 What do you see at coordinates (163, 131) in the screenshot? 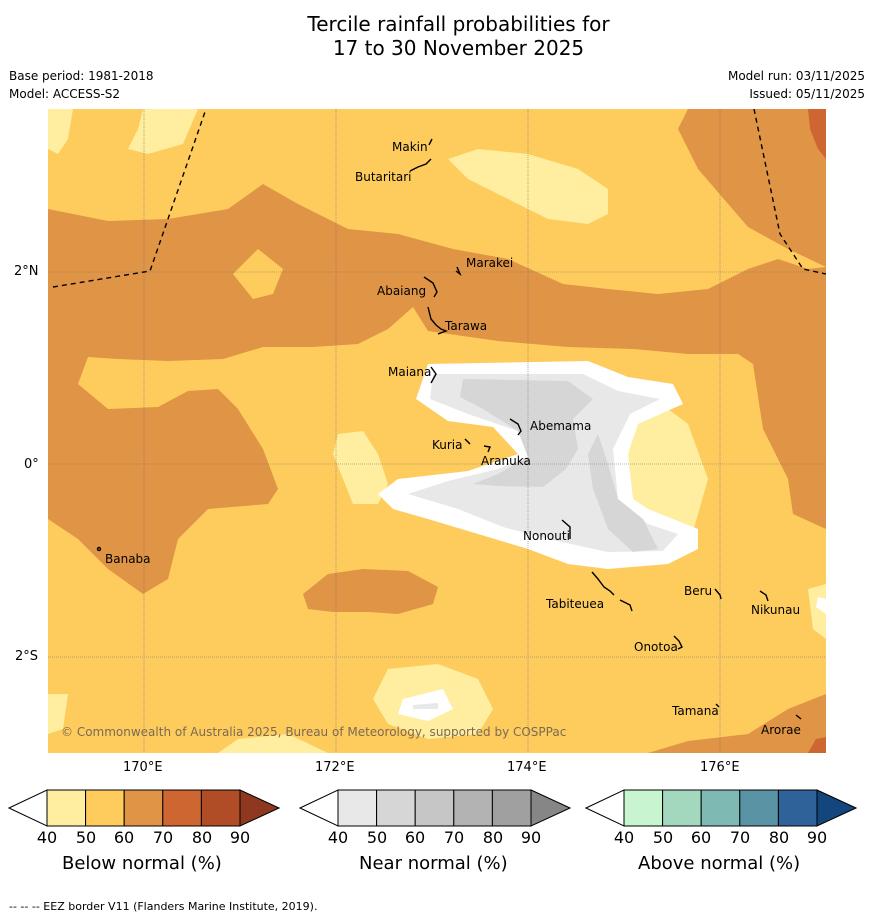
I see `region-below-40-n` at bounding box center [163, 131].